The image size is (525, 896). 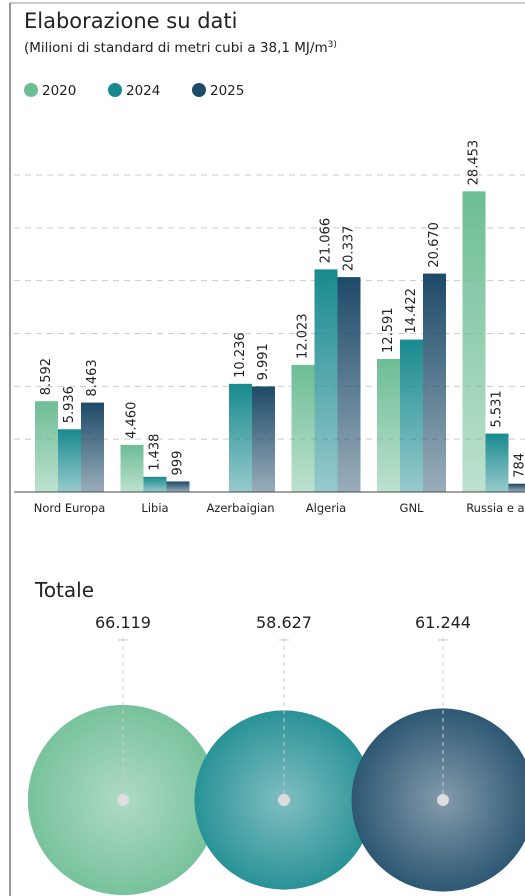 I want to click on value-label: 784, so click(x=519, y=465).